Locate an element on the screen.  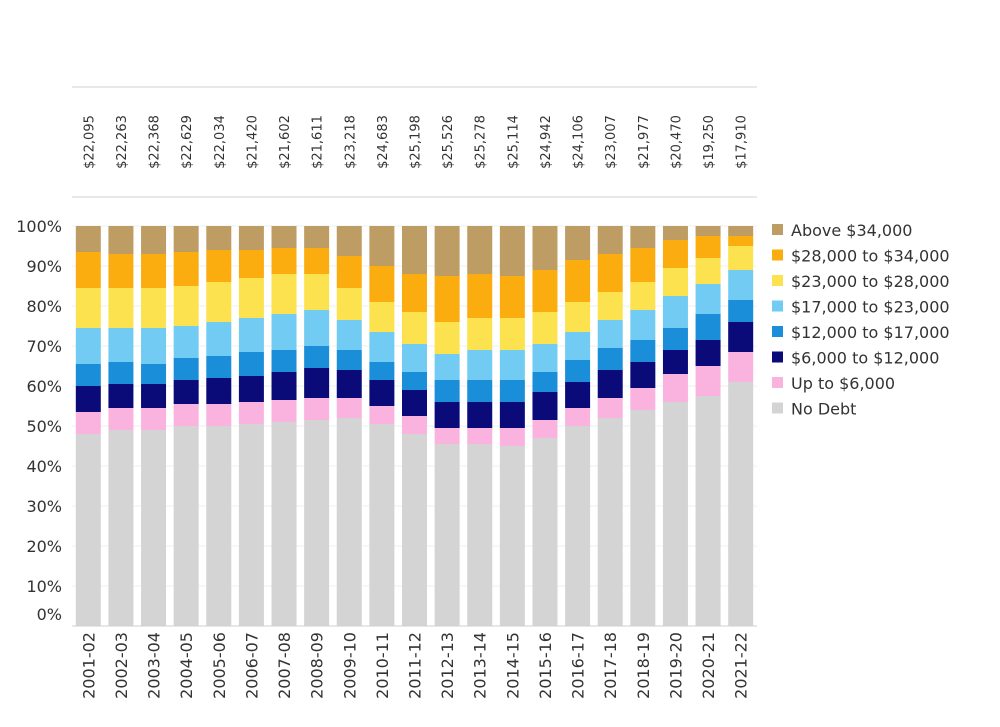
x-tick-label: 2007-08 is located at coordinates (284, 665).